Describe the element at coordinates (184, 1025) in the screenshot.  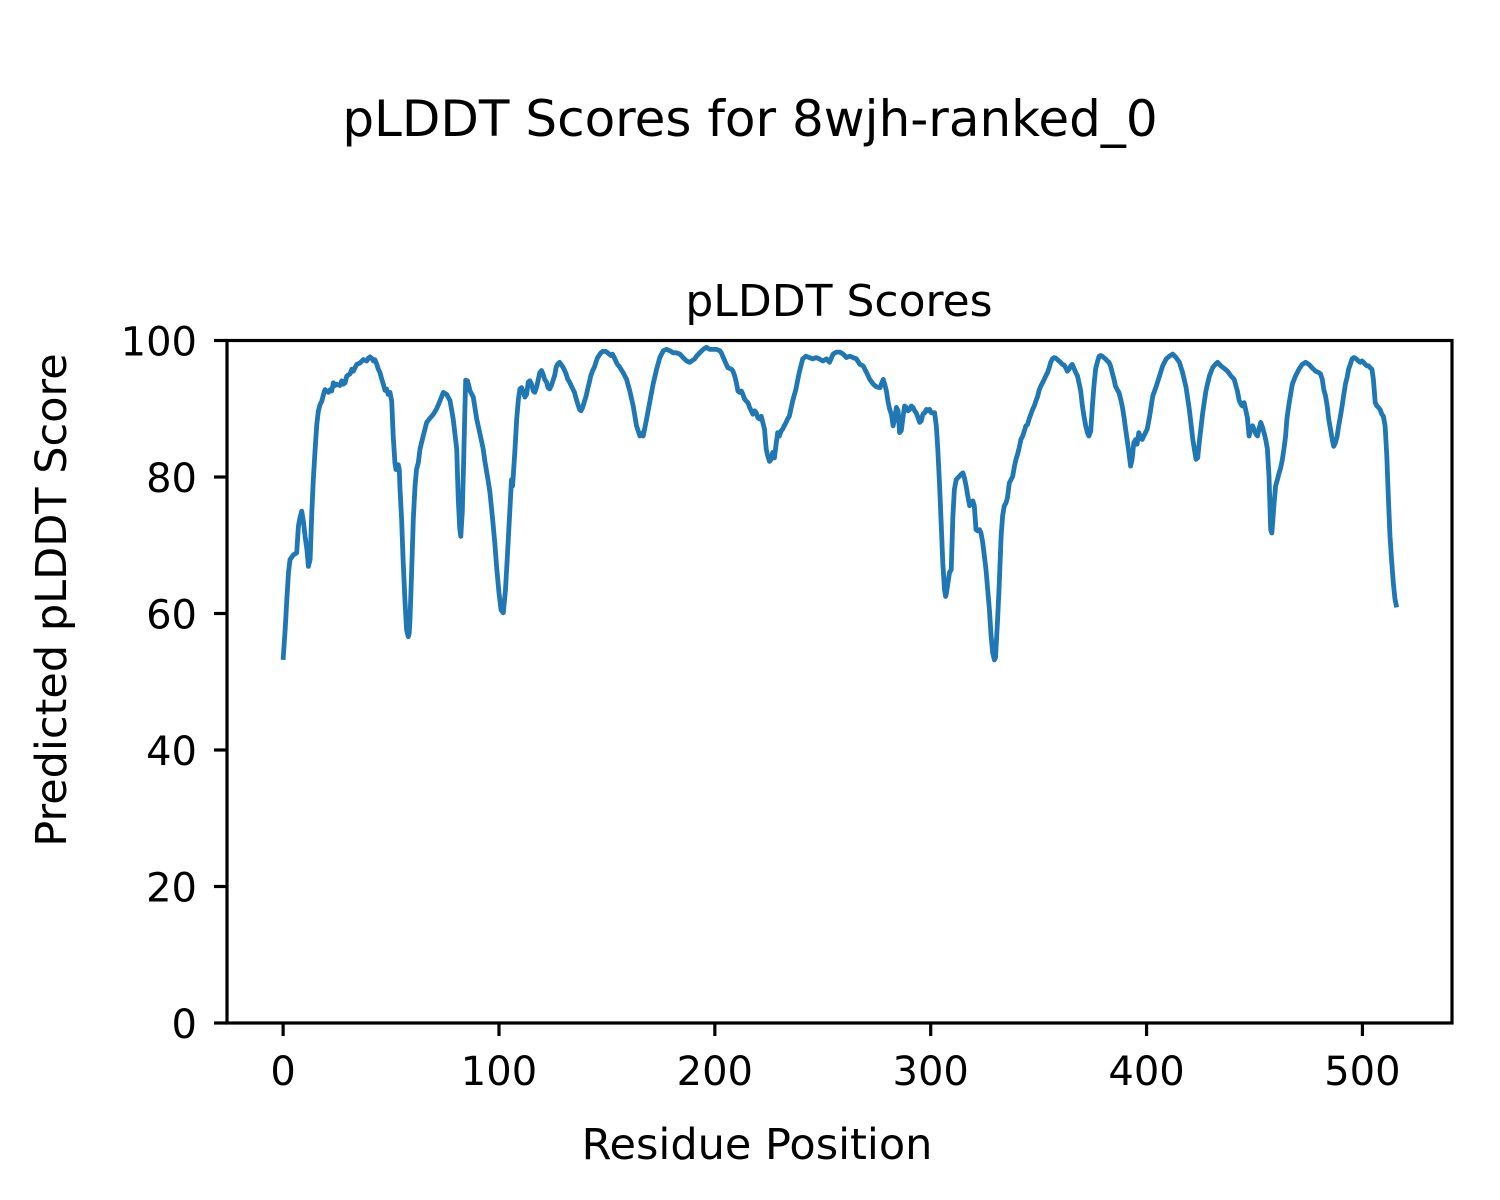
I see `y-tick-label: 0` at that location.